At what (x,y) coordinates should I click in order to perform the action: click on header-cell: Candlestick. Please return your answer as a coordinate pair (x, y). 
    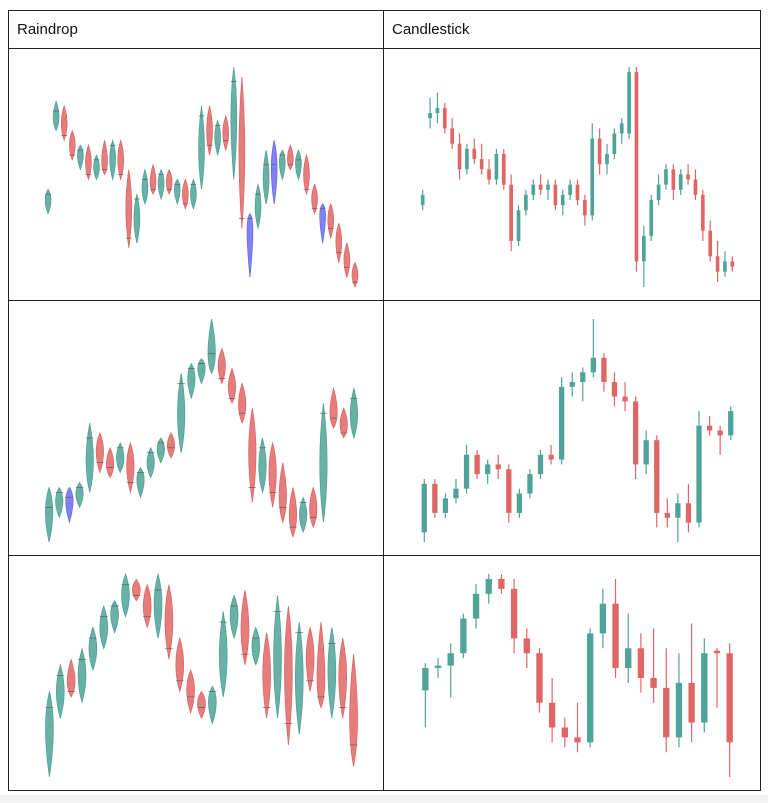
    Looking at the image, I should click on (572, 29).